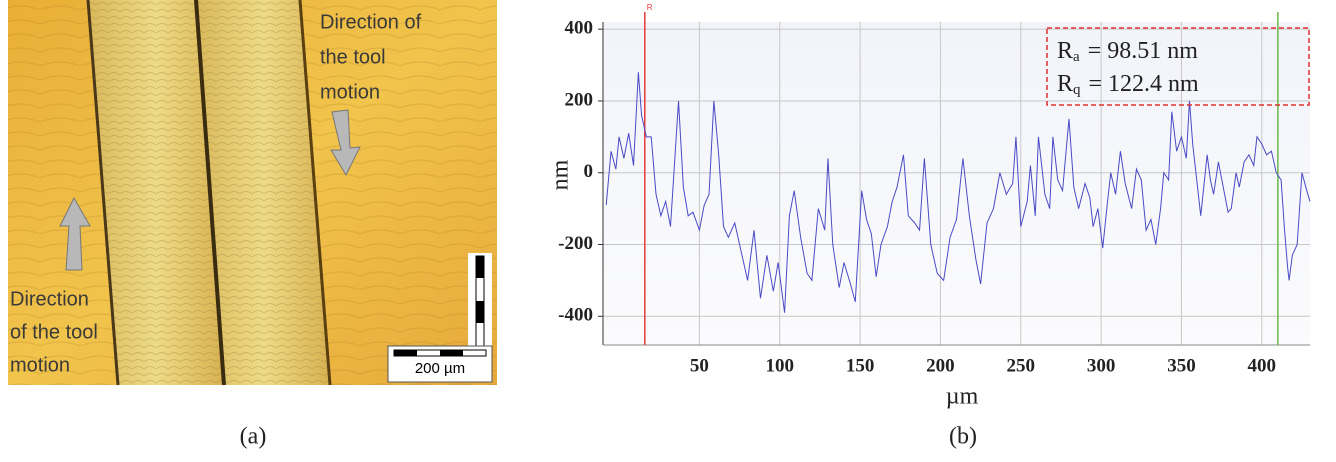 The image size is (1336, 462). What do you see at coordinates (1077, 90) in the screenshot?
I see `subscript: q` at bounding box center [1077, 90].